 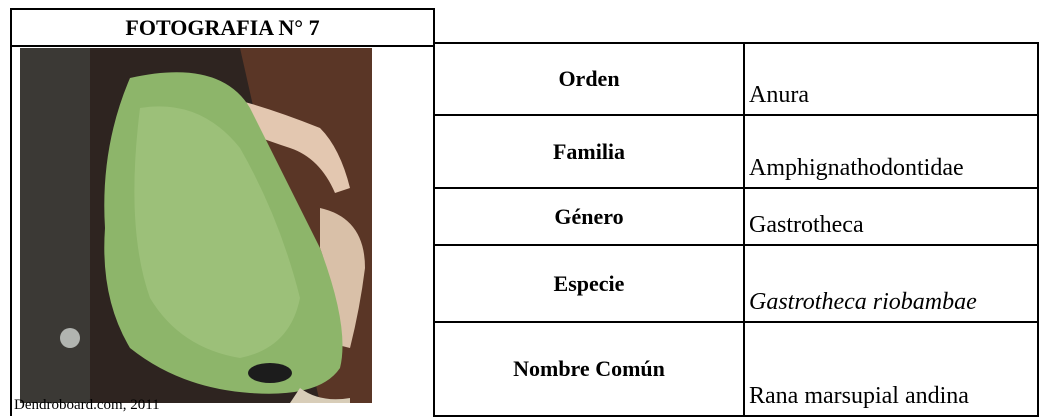 What do you see at coordinates (589, 216) in the screenshot?
I see `row-label: Género` at bounding box center [589, 216].